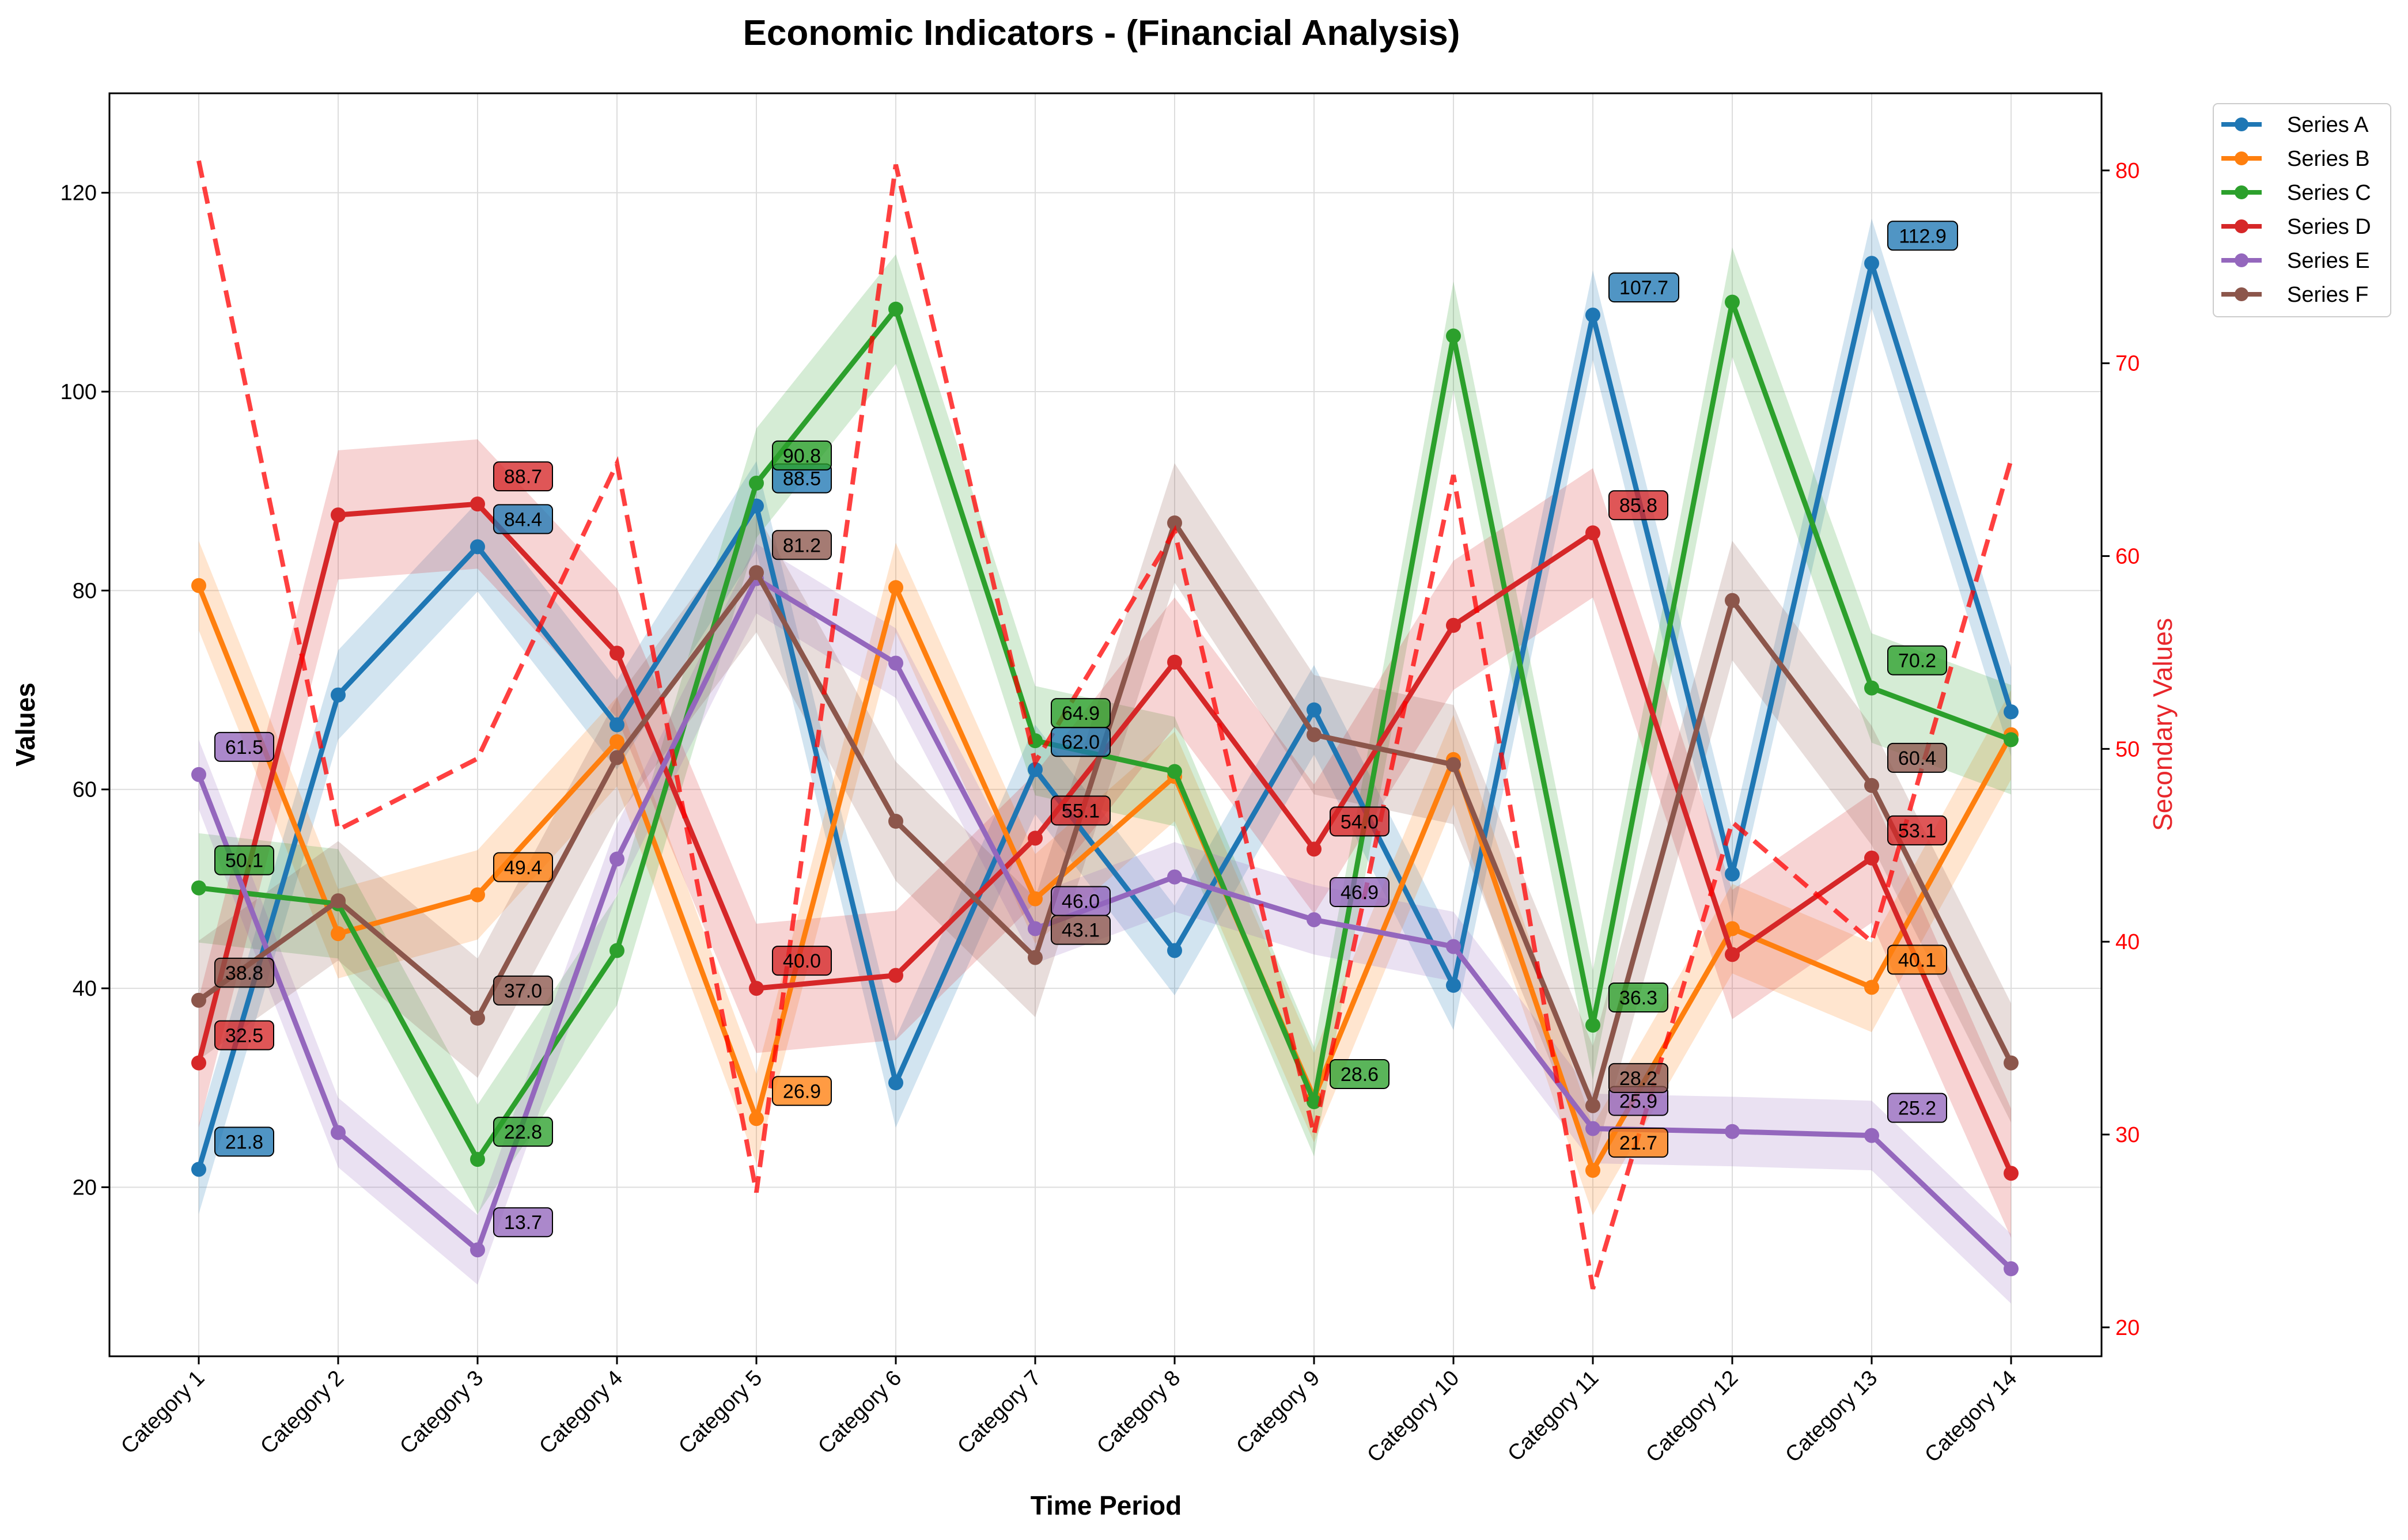 The width and height of the screenshot is (2408, 1540). I want to click on data-label: 54.0, so click(1359, 822).